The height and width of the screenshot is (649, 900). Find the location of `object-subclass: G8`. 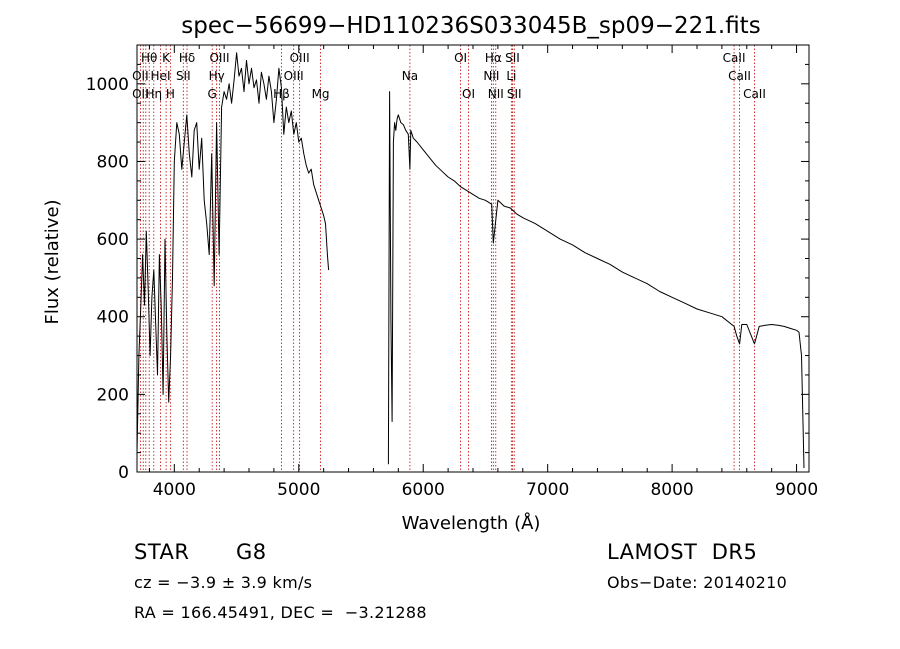

object-subclass: G8 is located at coordinates (251, 552).